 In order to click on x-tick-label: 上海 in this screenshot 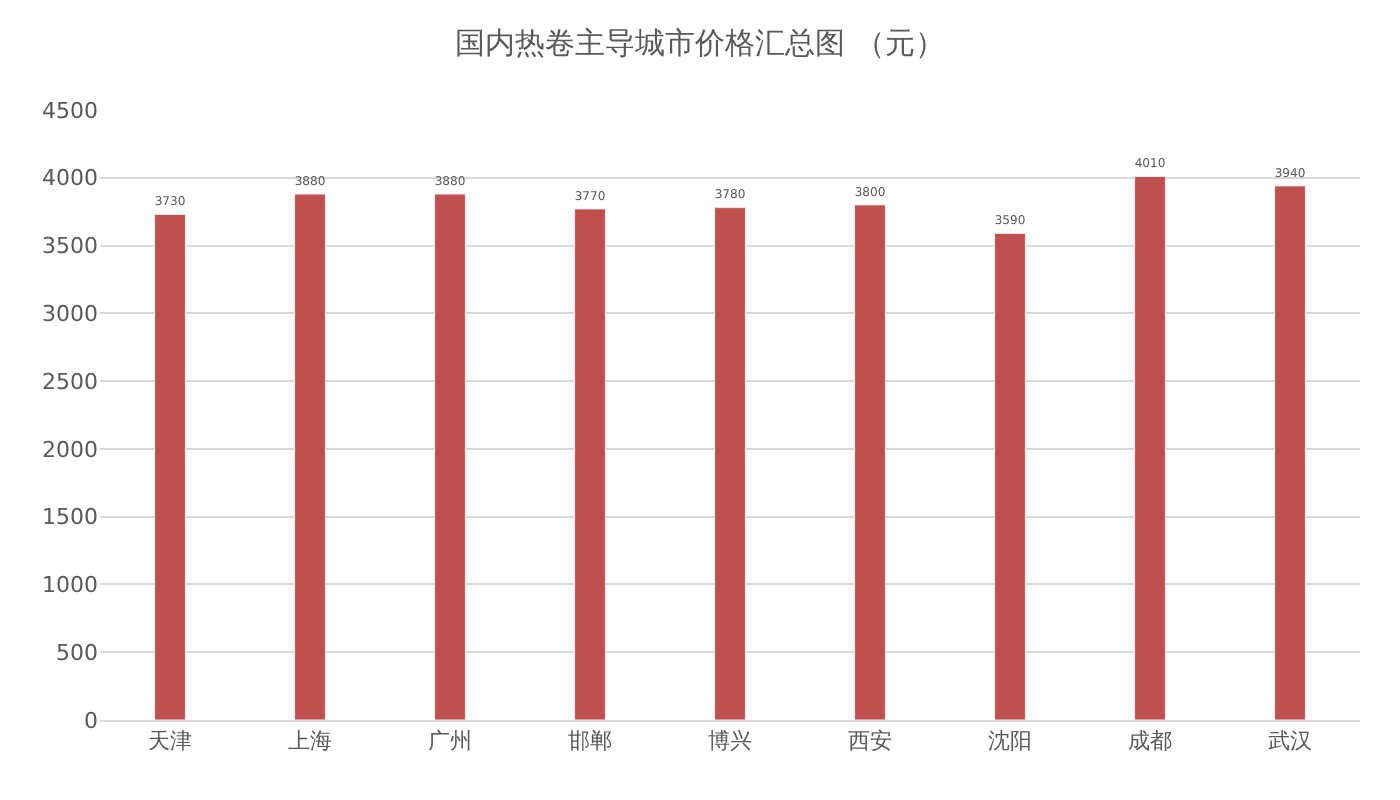, I will do `click(310, 741)`.